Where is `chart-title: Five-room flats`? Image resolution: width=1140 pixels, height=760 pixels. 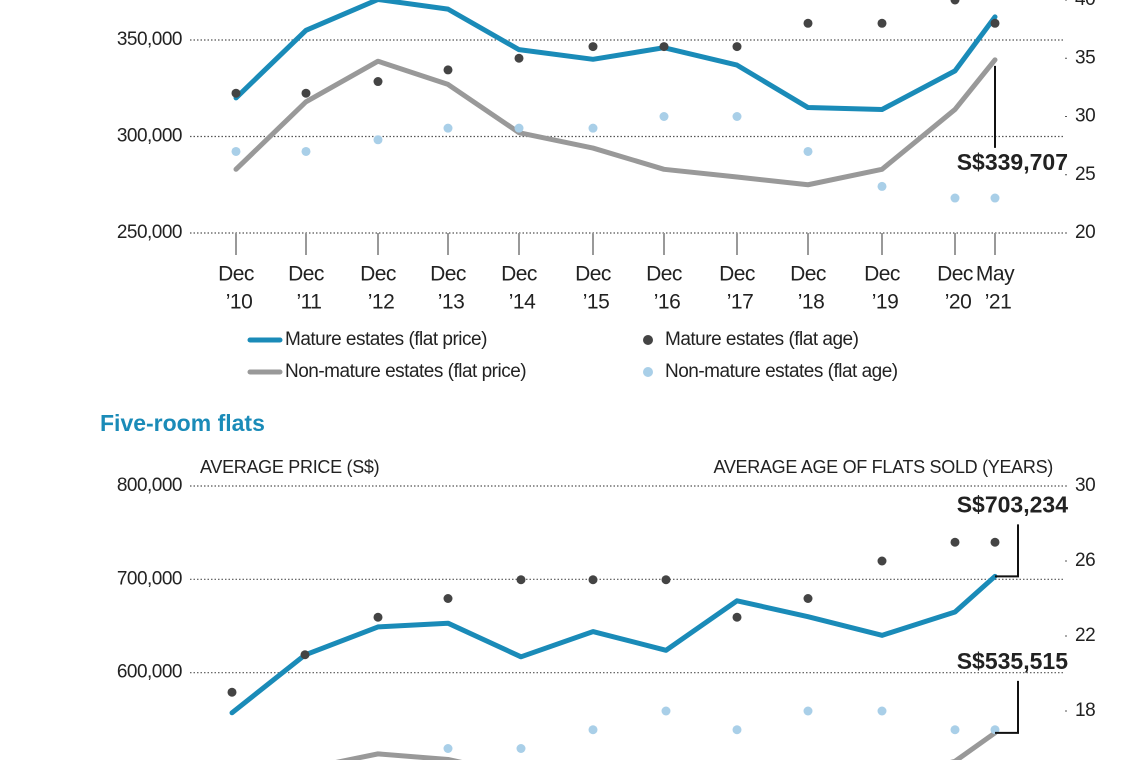 chart-title: Five-room flats is located at coordinates (182, 423).